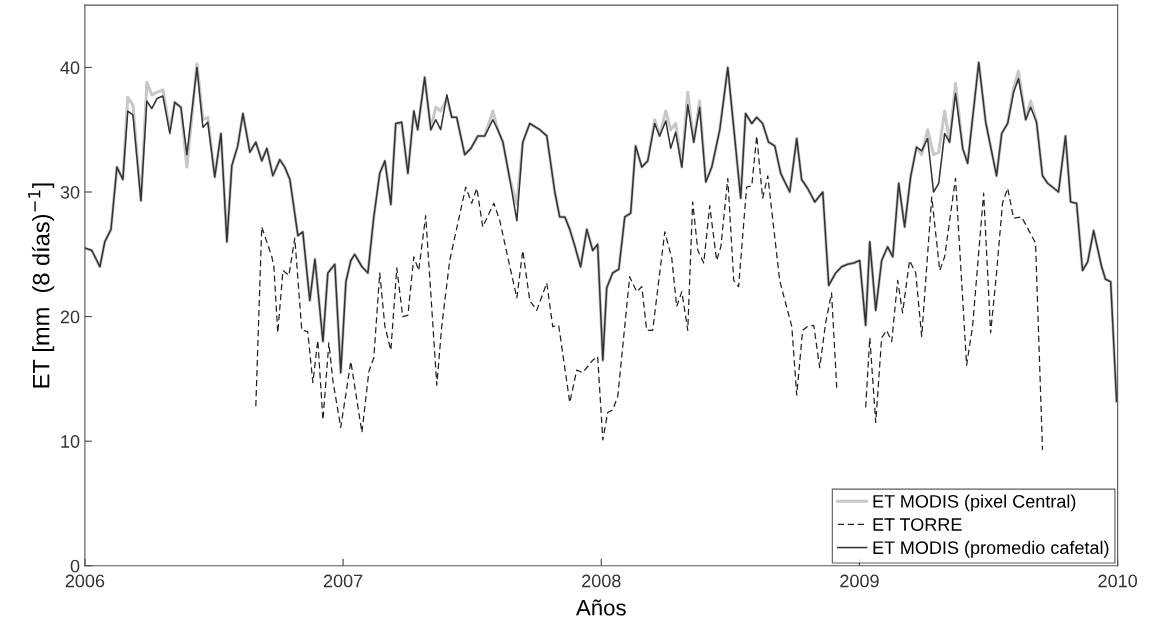  I want to click on legend-label: ET MODIS (pixel Central), so click(974, 503).